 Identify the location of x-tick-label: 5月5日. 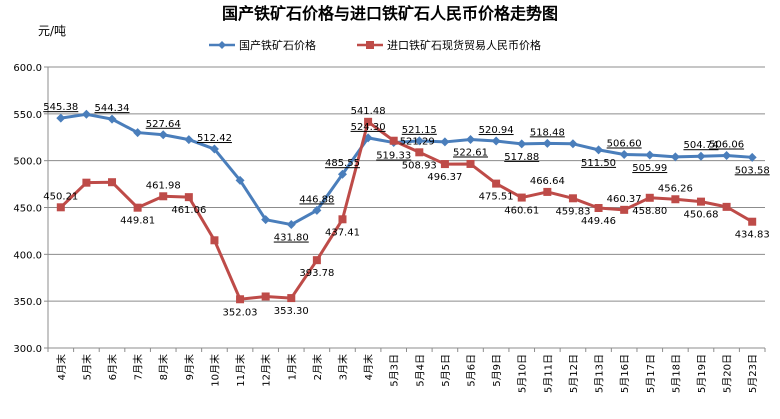
(446, 370).